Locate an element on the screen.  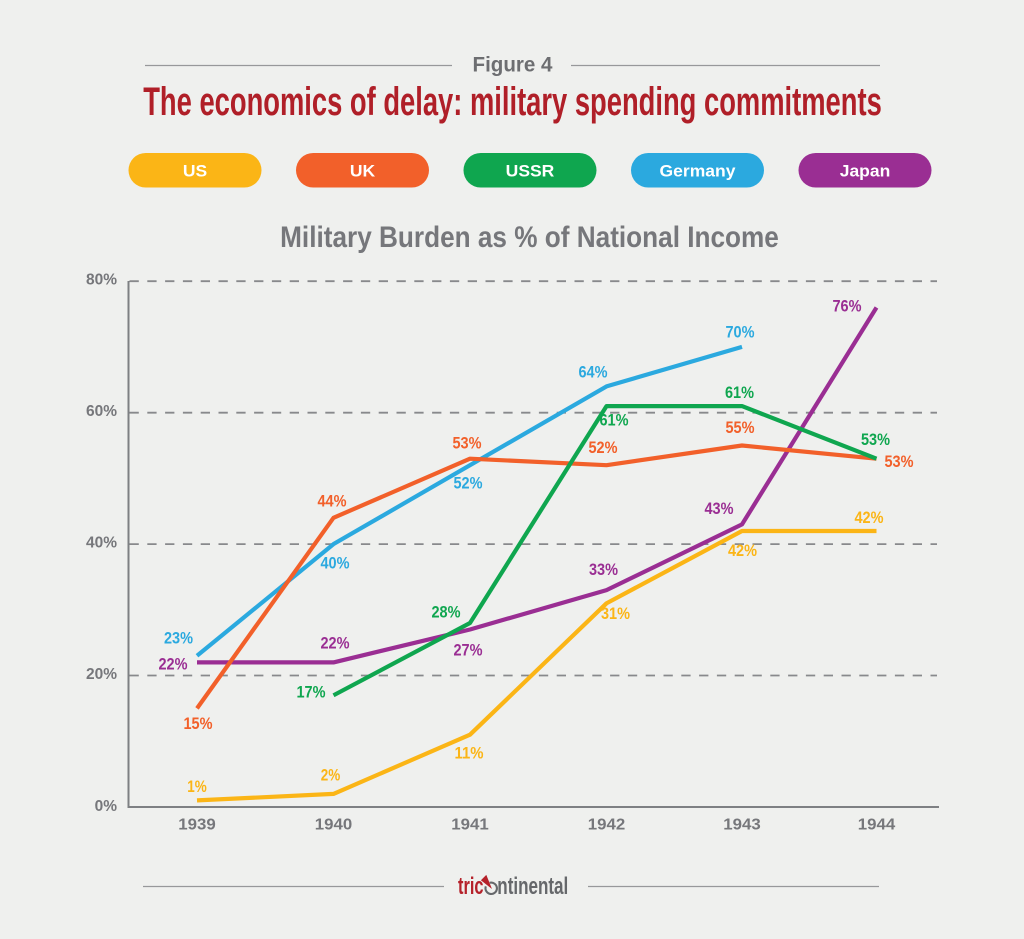
svg-text: 1% is located at coordinates (197, 787).